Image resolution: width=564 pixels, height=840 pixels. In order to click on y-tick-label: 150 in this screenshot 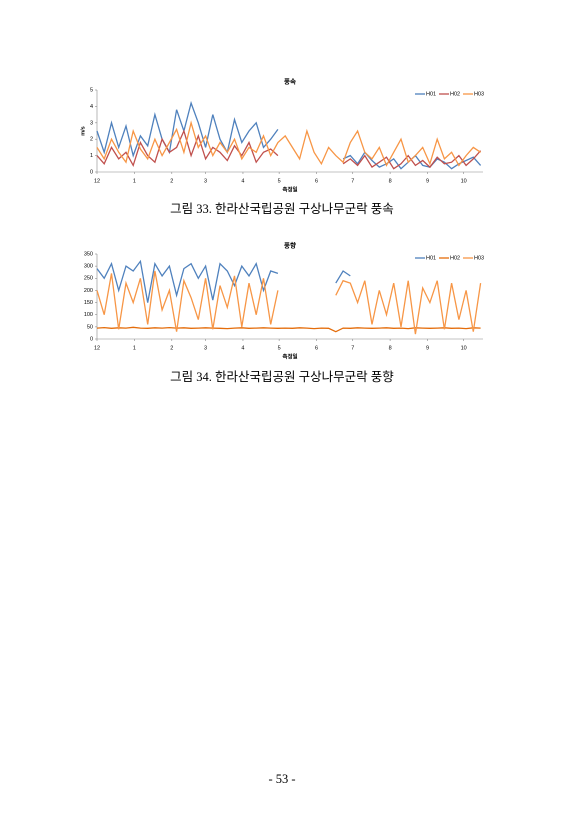, I will do `click(88, 303)`.